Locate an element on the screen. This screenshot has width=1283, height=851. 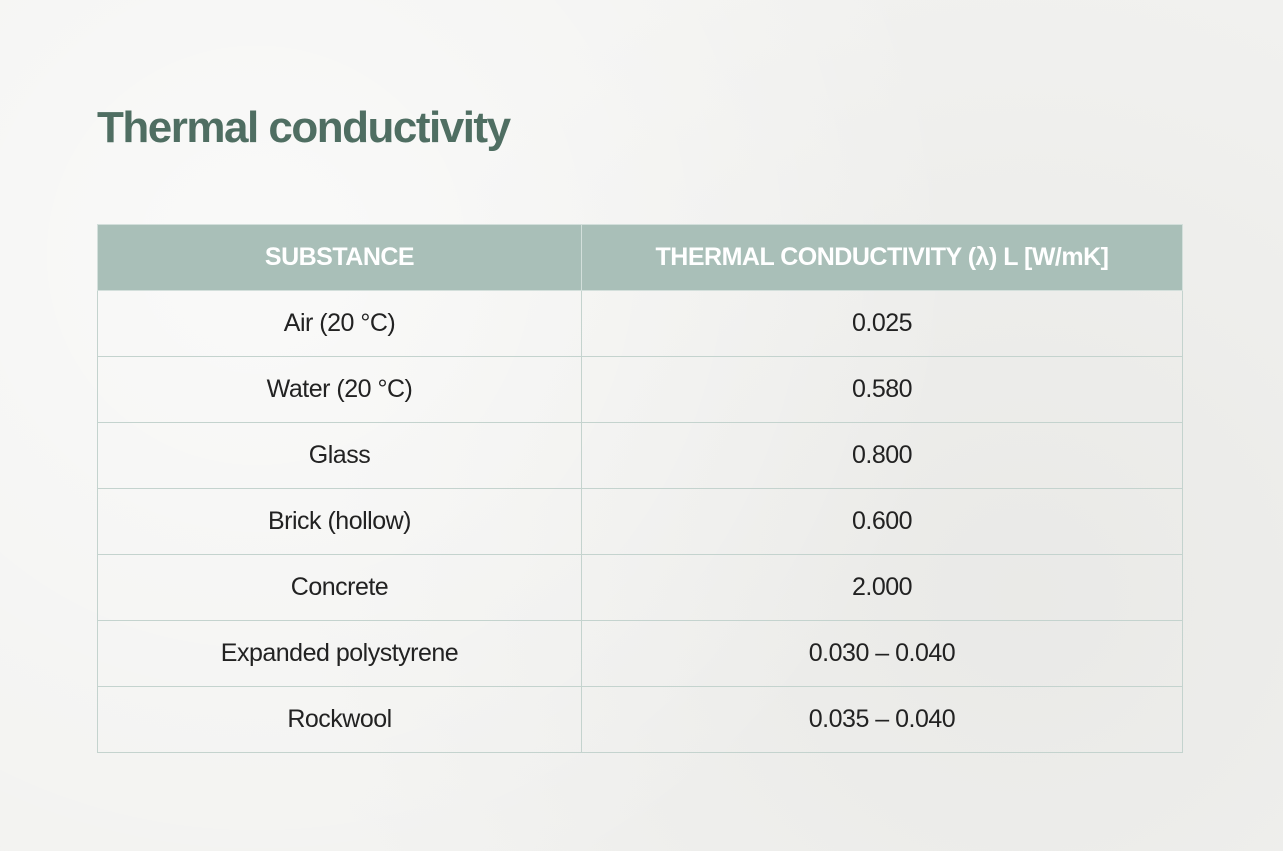
table-row: Rockwool 0.035 – 0.040 is located at coordinates (640, 719).